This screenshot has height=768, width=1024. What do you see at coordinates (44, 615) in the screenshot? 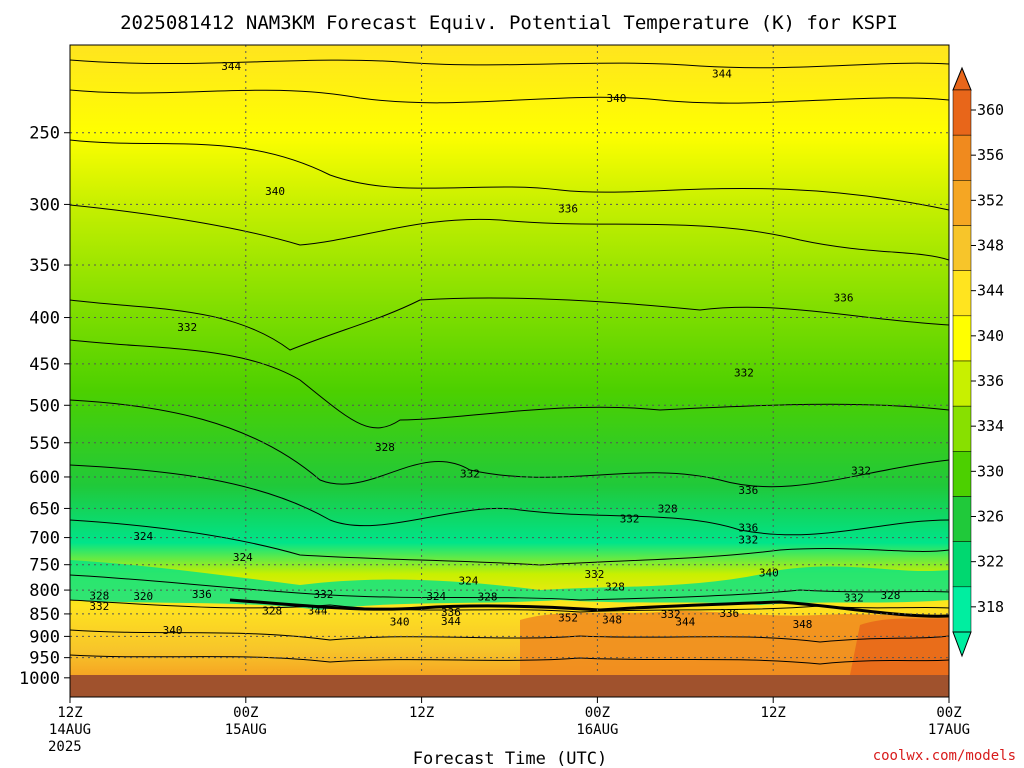
I see `y-tick-label: 850` at bounding box center [44, 615].